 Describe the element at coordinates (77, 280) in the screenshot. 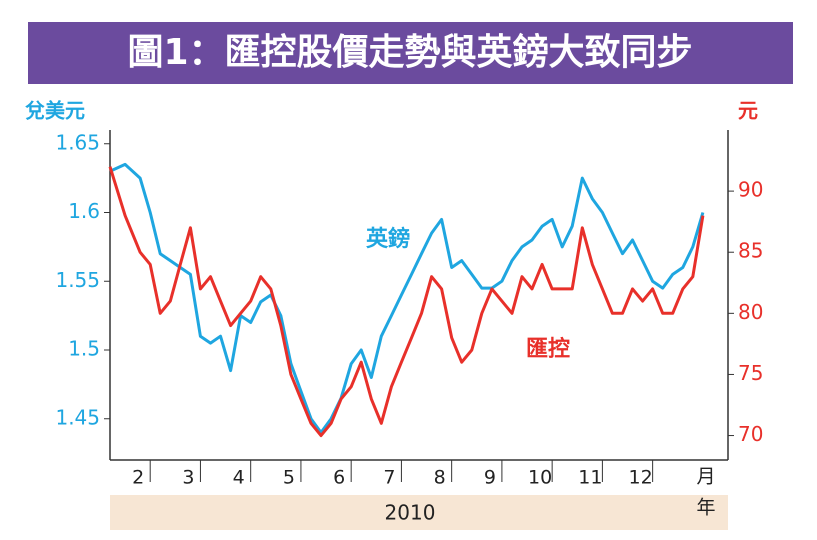

I see `y-tick-label: 1.55` at that location.